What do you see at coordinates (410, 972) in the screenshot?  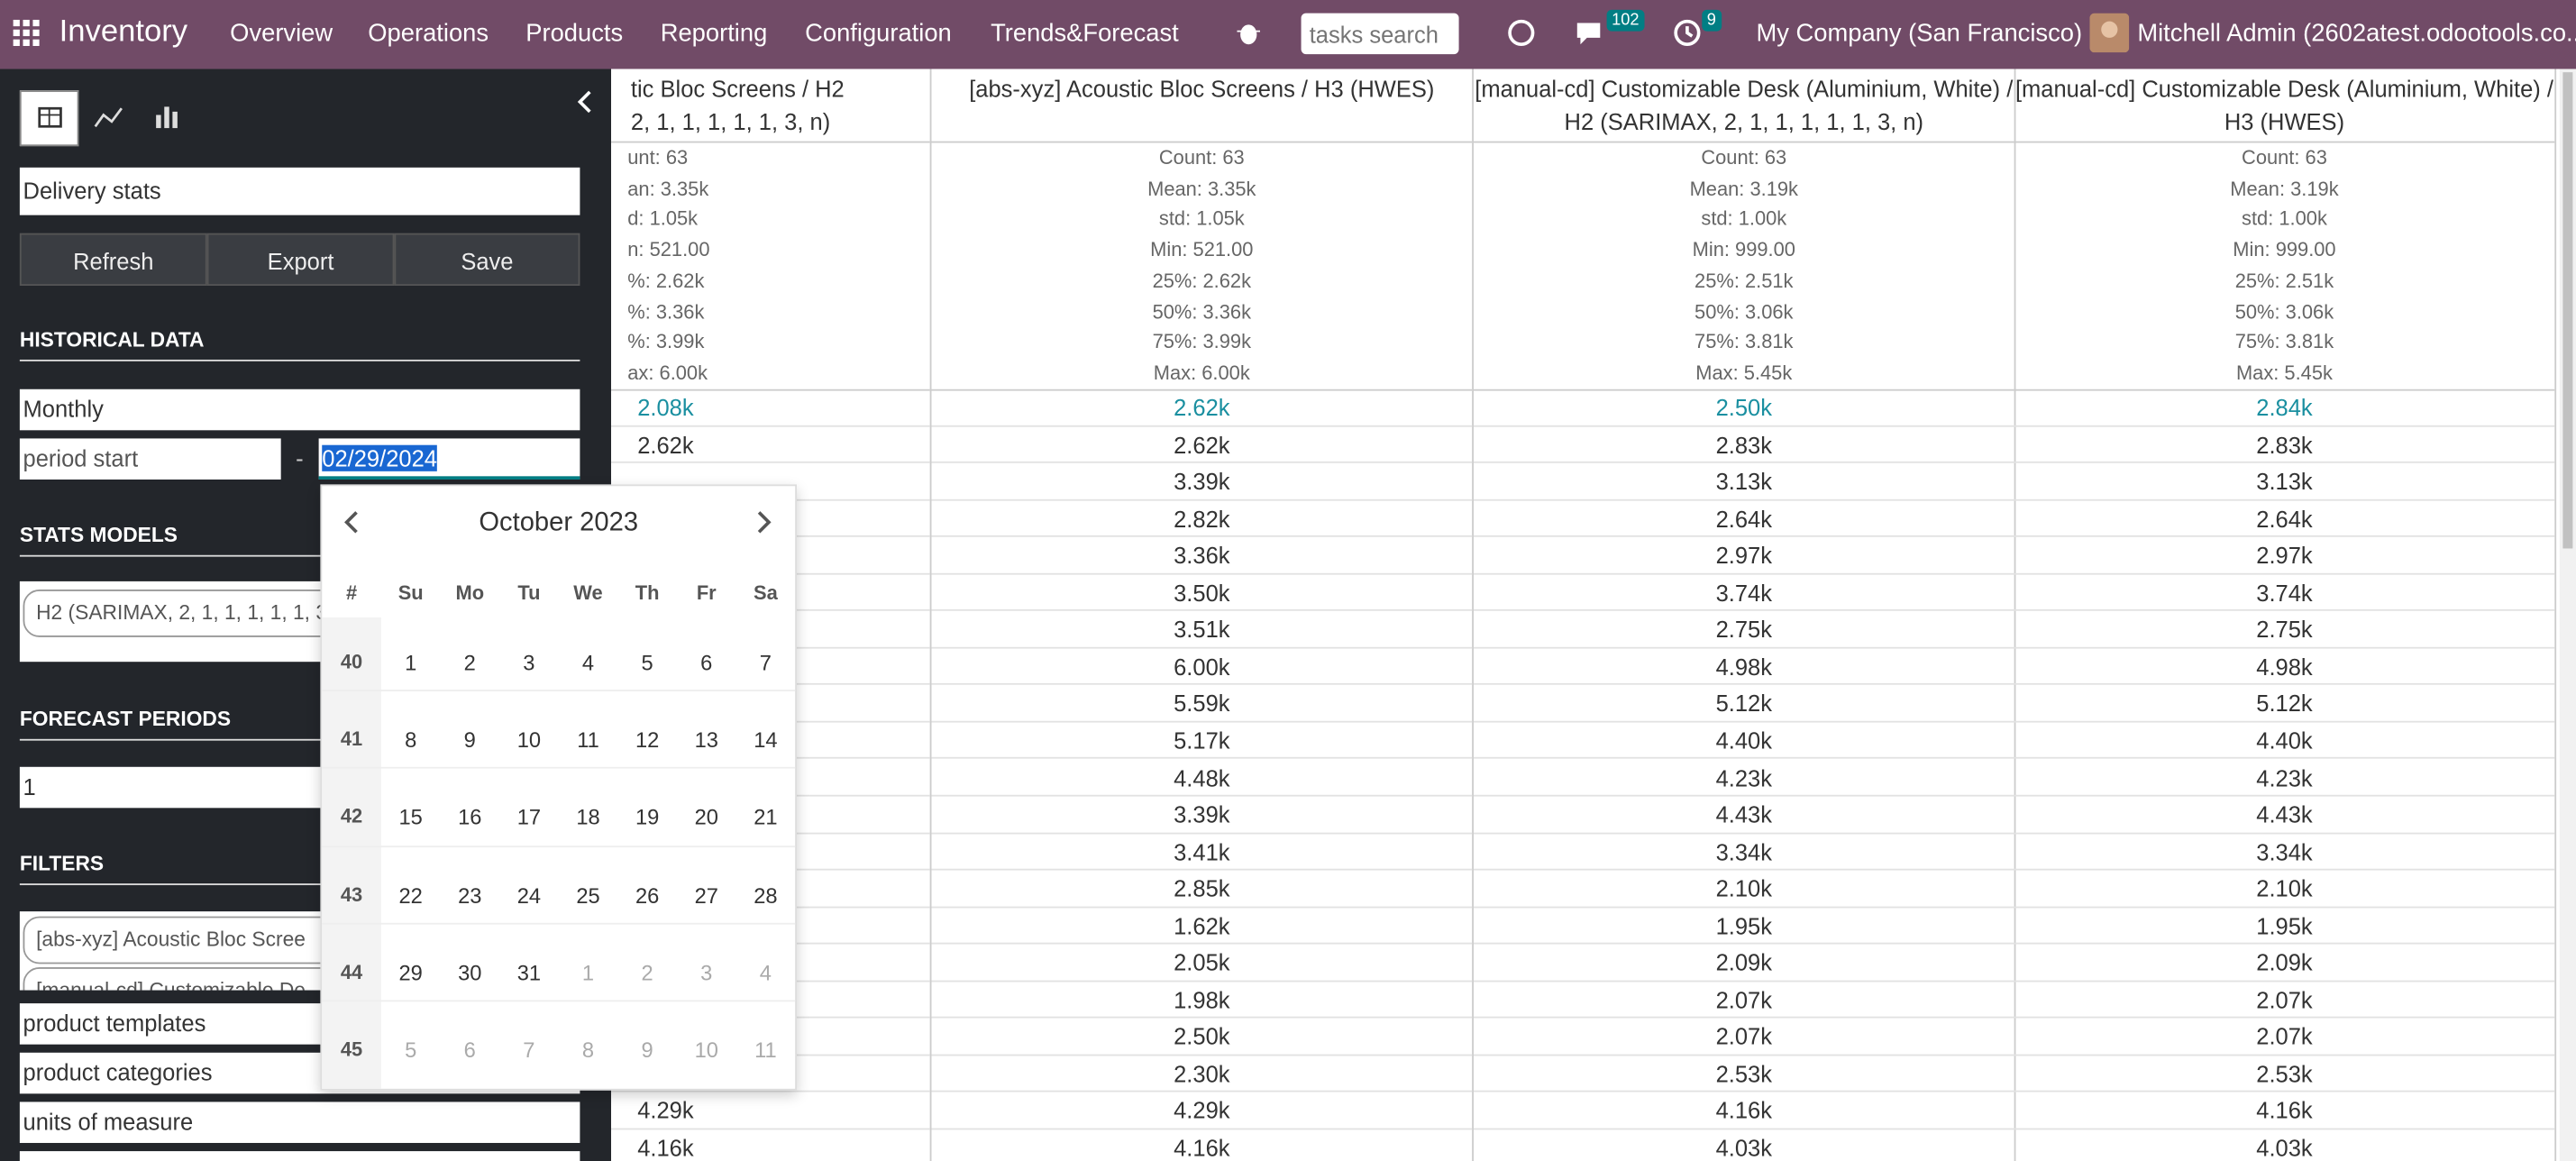 I see `day: 29` at bounding box center [410, 972].